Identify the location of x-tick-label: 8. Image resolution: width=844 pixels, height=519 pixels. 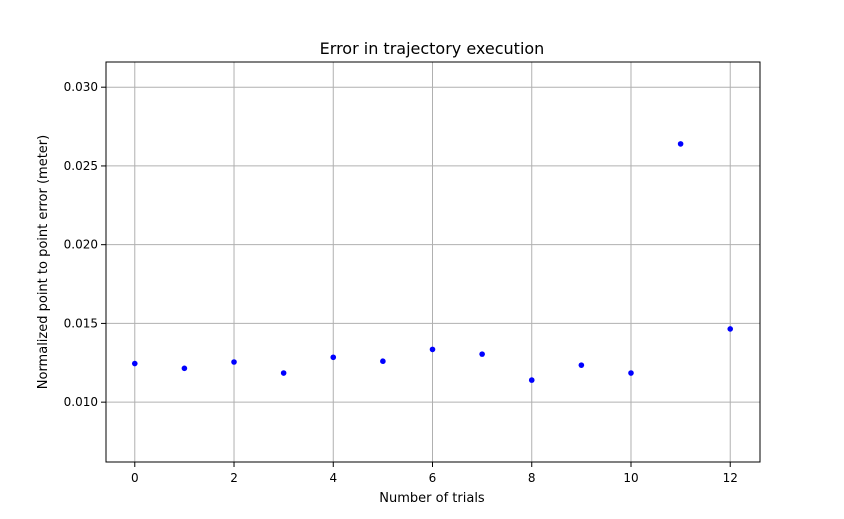
(532, 478).